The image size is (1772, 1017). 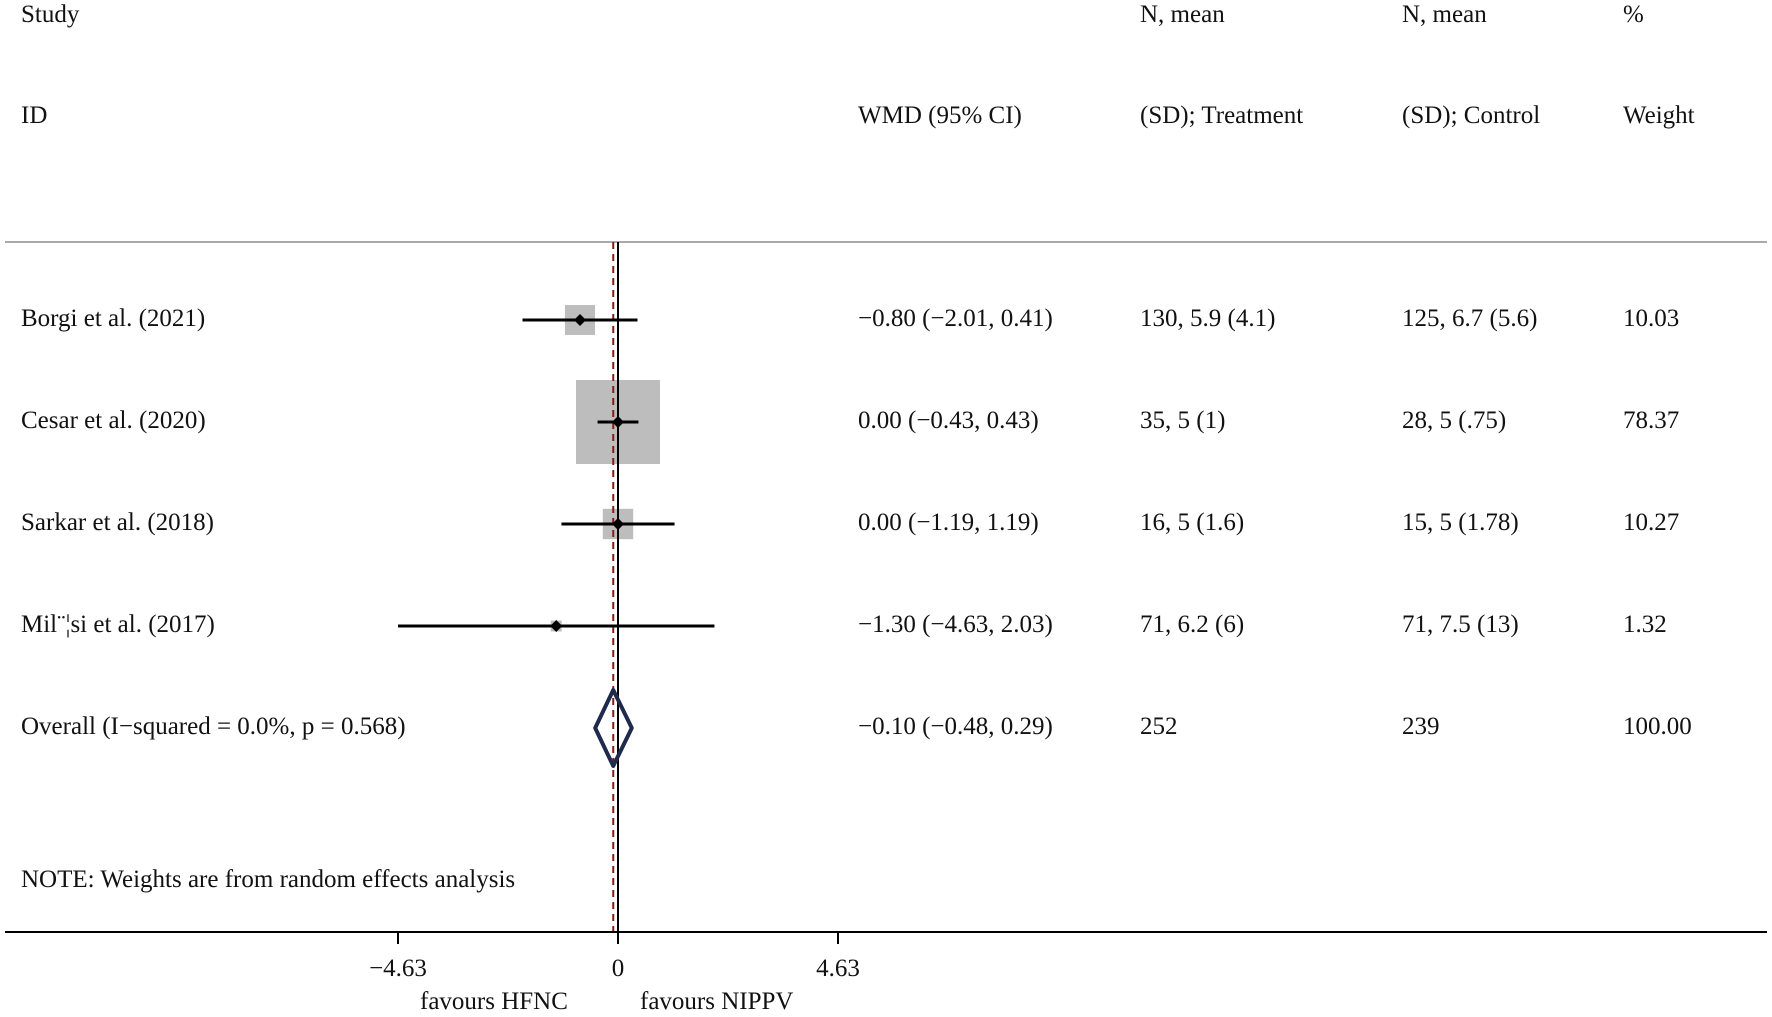 I want to click on header-treatment-line1: N, mean, so click(x=1182, y=14).